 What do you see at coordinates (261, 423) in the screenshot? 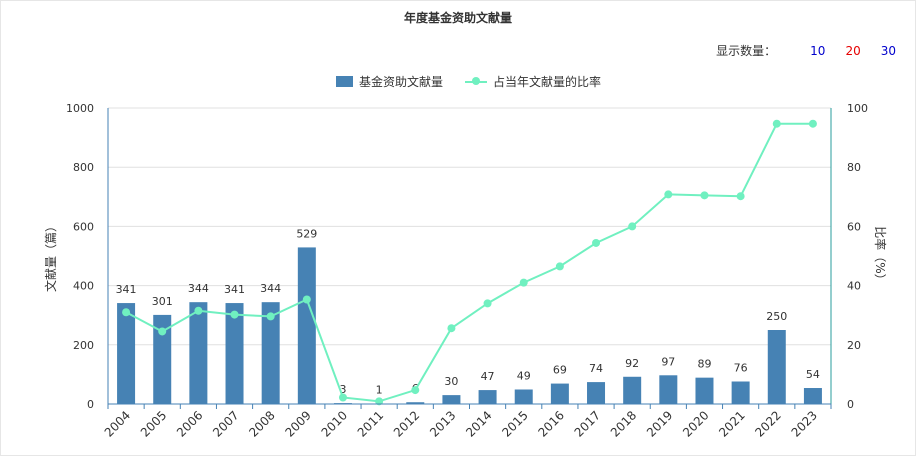
I see `x-tick-label: 2008` at bounding box center [261, 423].